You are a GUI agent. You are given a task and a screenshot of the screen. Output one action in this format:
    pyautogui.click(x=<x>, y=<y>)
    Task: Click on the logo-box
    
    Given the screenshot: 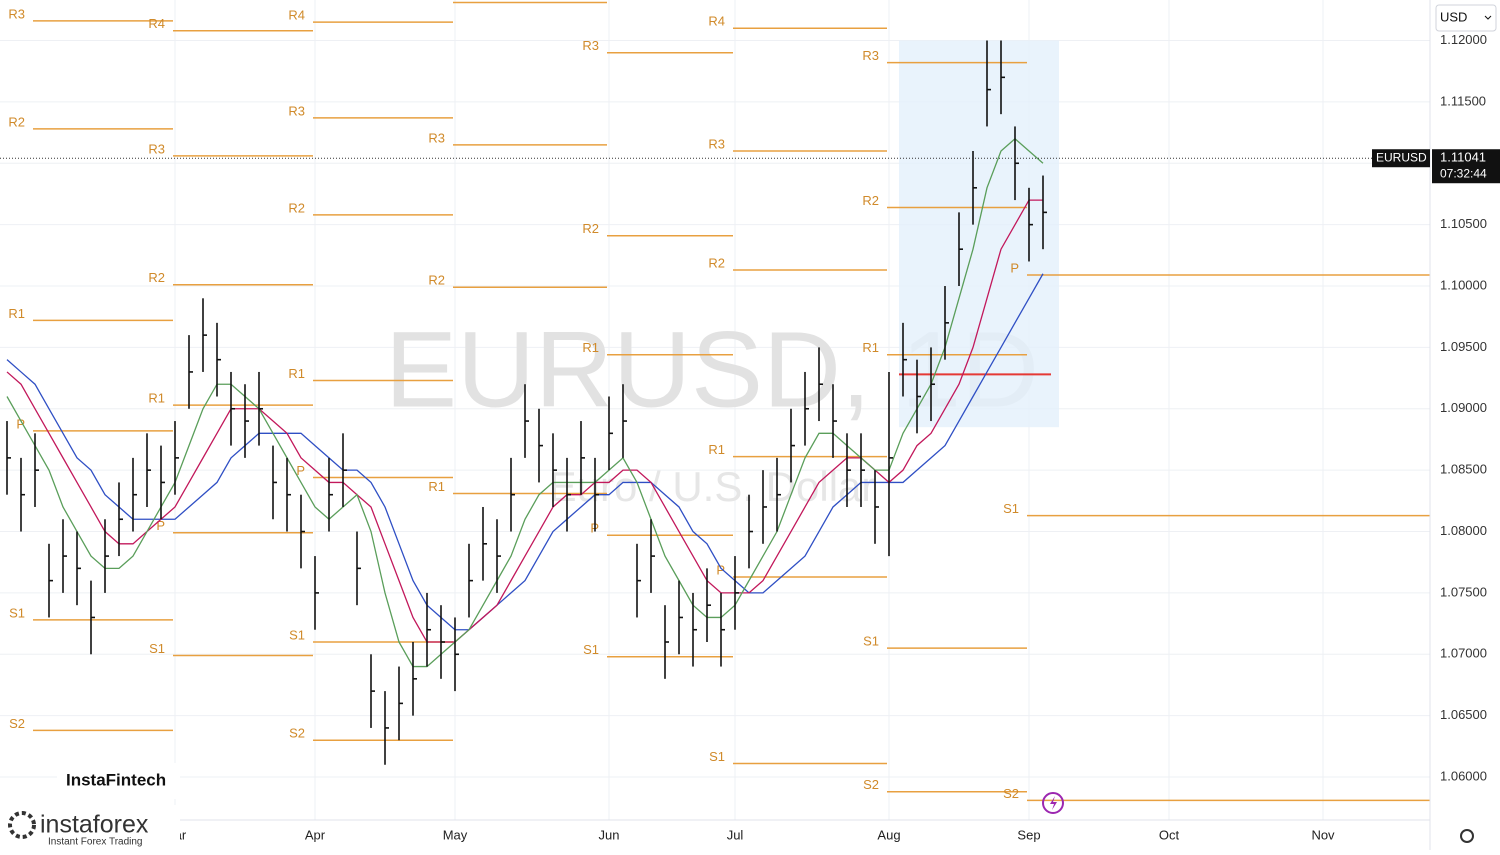 What is the action you would take?
    pyautogui.click(x=90, y=827)
    